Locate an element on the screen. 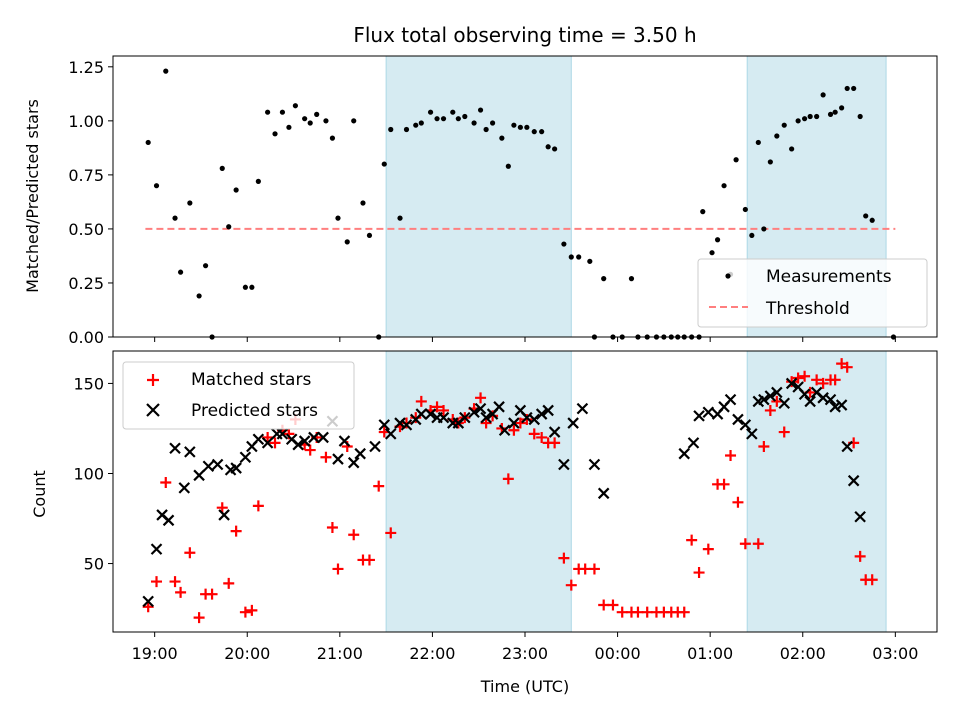 This screenshot has height=720, width=960. x-tick-label: 23:00 is located at coordinates (525, 653).